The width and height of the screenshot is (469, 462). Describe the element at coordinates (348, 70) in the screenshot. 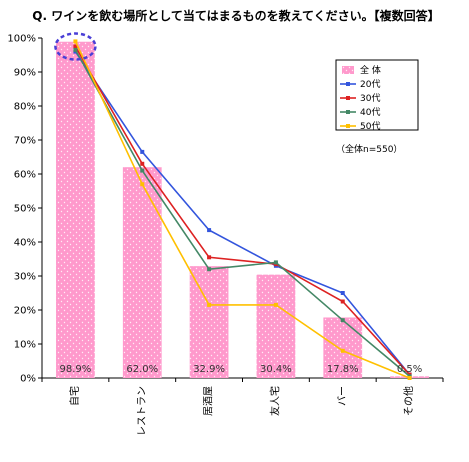

I see `legend-swatch` at that location.